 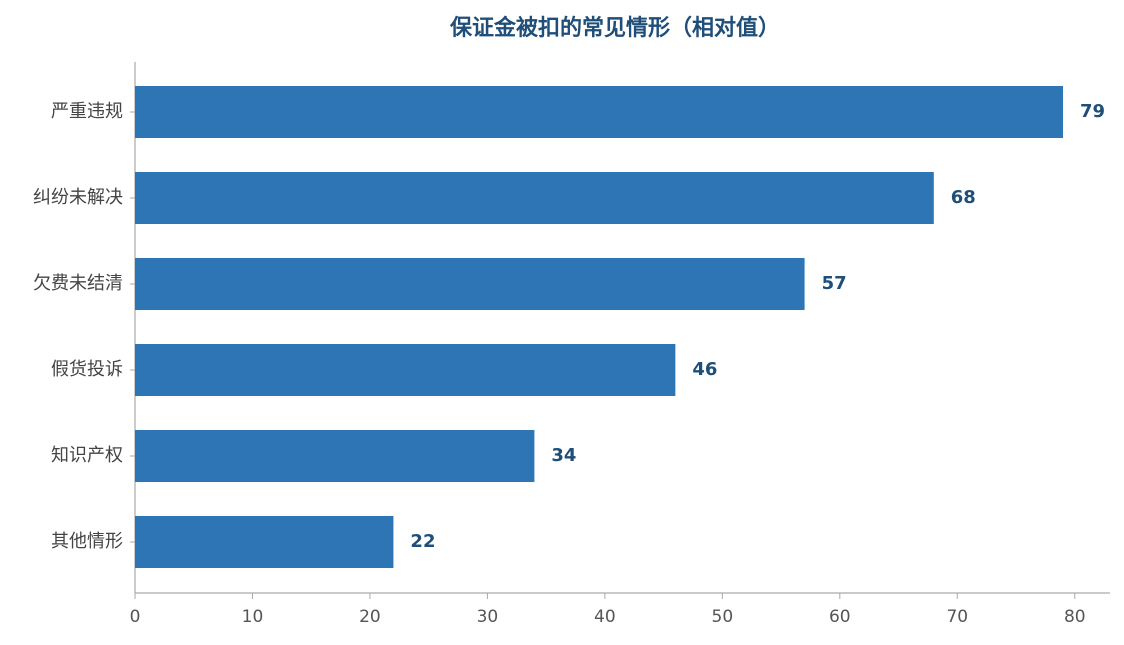 What do you see at coordinates (614, 28) in the screenshot?
I see `chart-title: 保证金被扣的常见情形（相对值）` at bounding box center [614, 28].